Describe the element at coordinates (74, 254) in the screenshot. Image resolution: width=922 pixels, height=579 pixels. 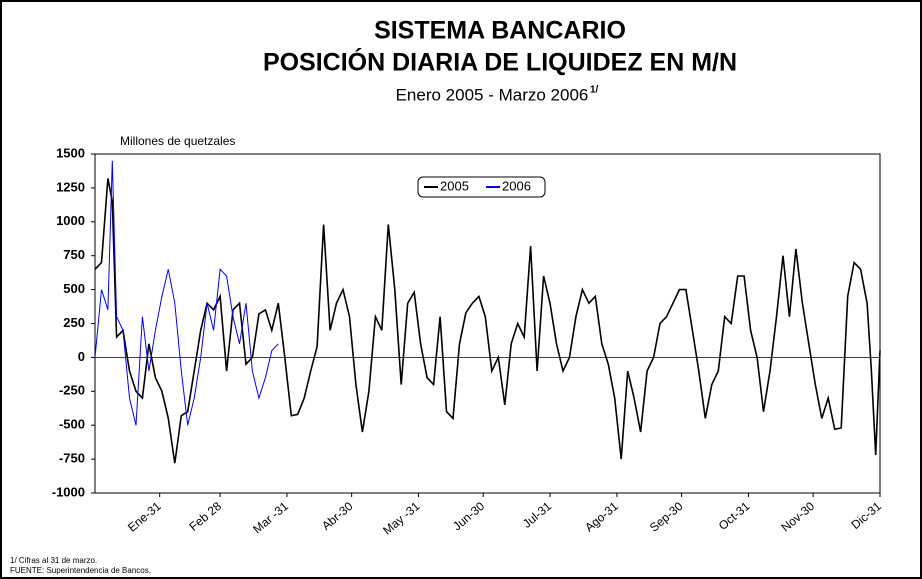
I see `y-tick-label: 750` at that location.